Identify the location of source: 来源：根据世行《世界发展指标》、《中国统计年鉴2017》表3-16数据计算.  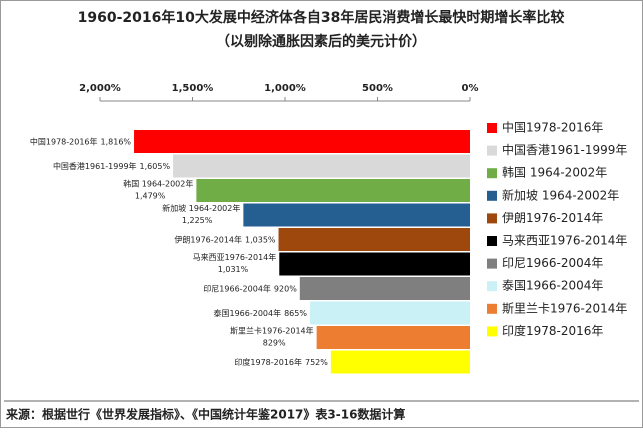
(205, 414).